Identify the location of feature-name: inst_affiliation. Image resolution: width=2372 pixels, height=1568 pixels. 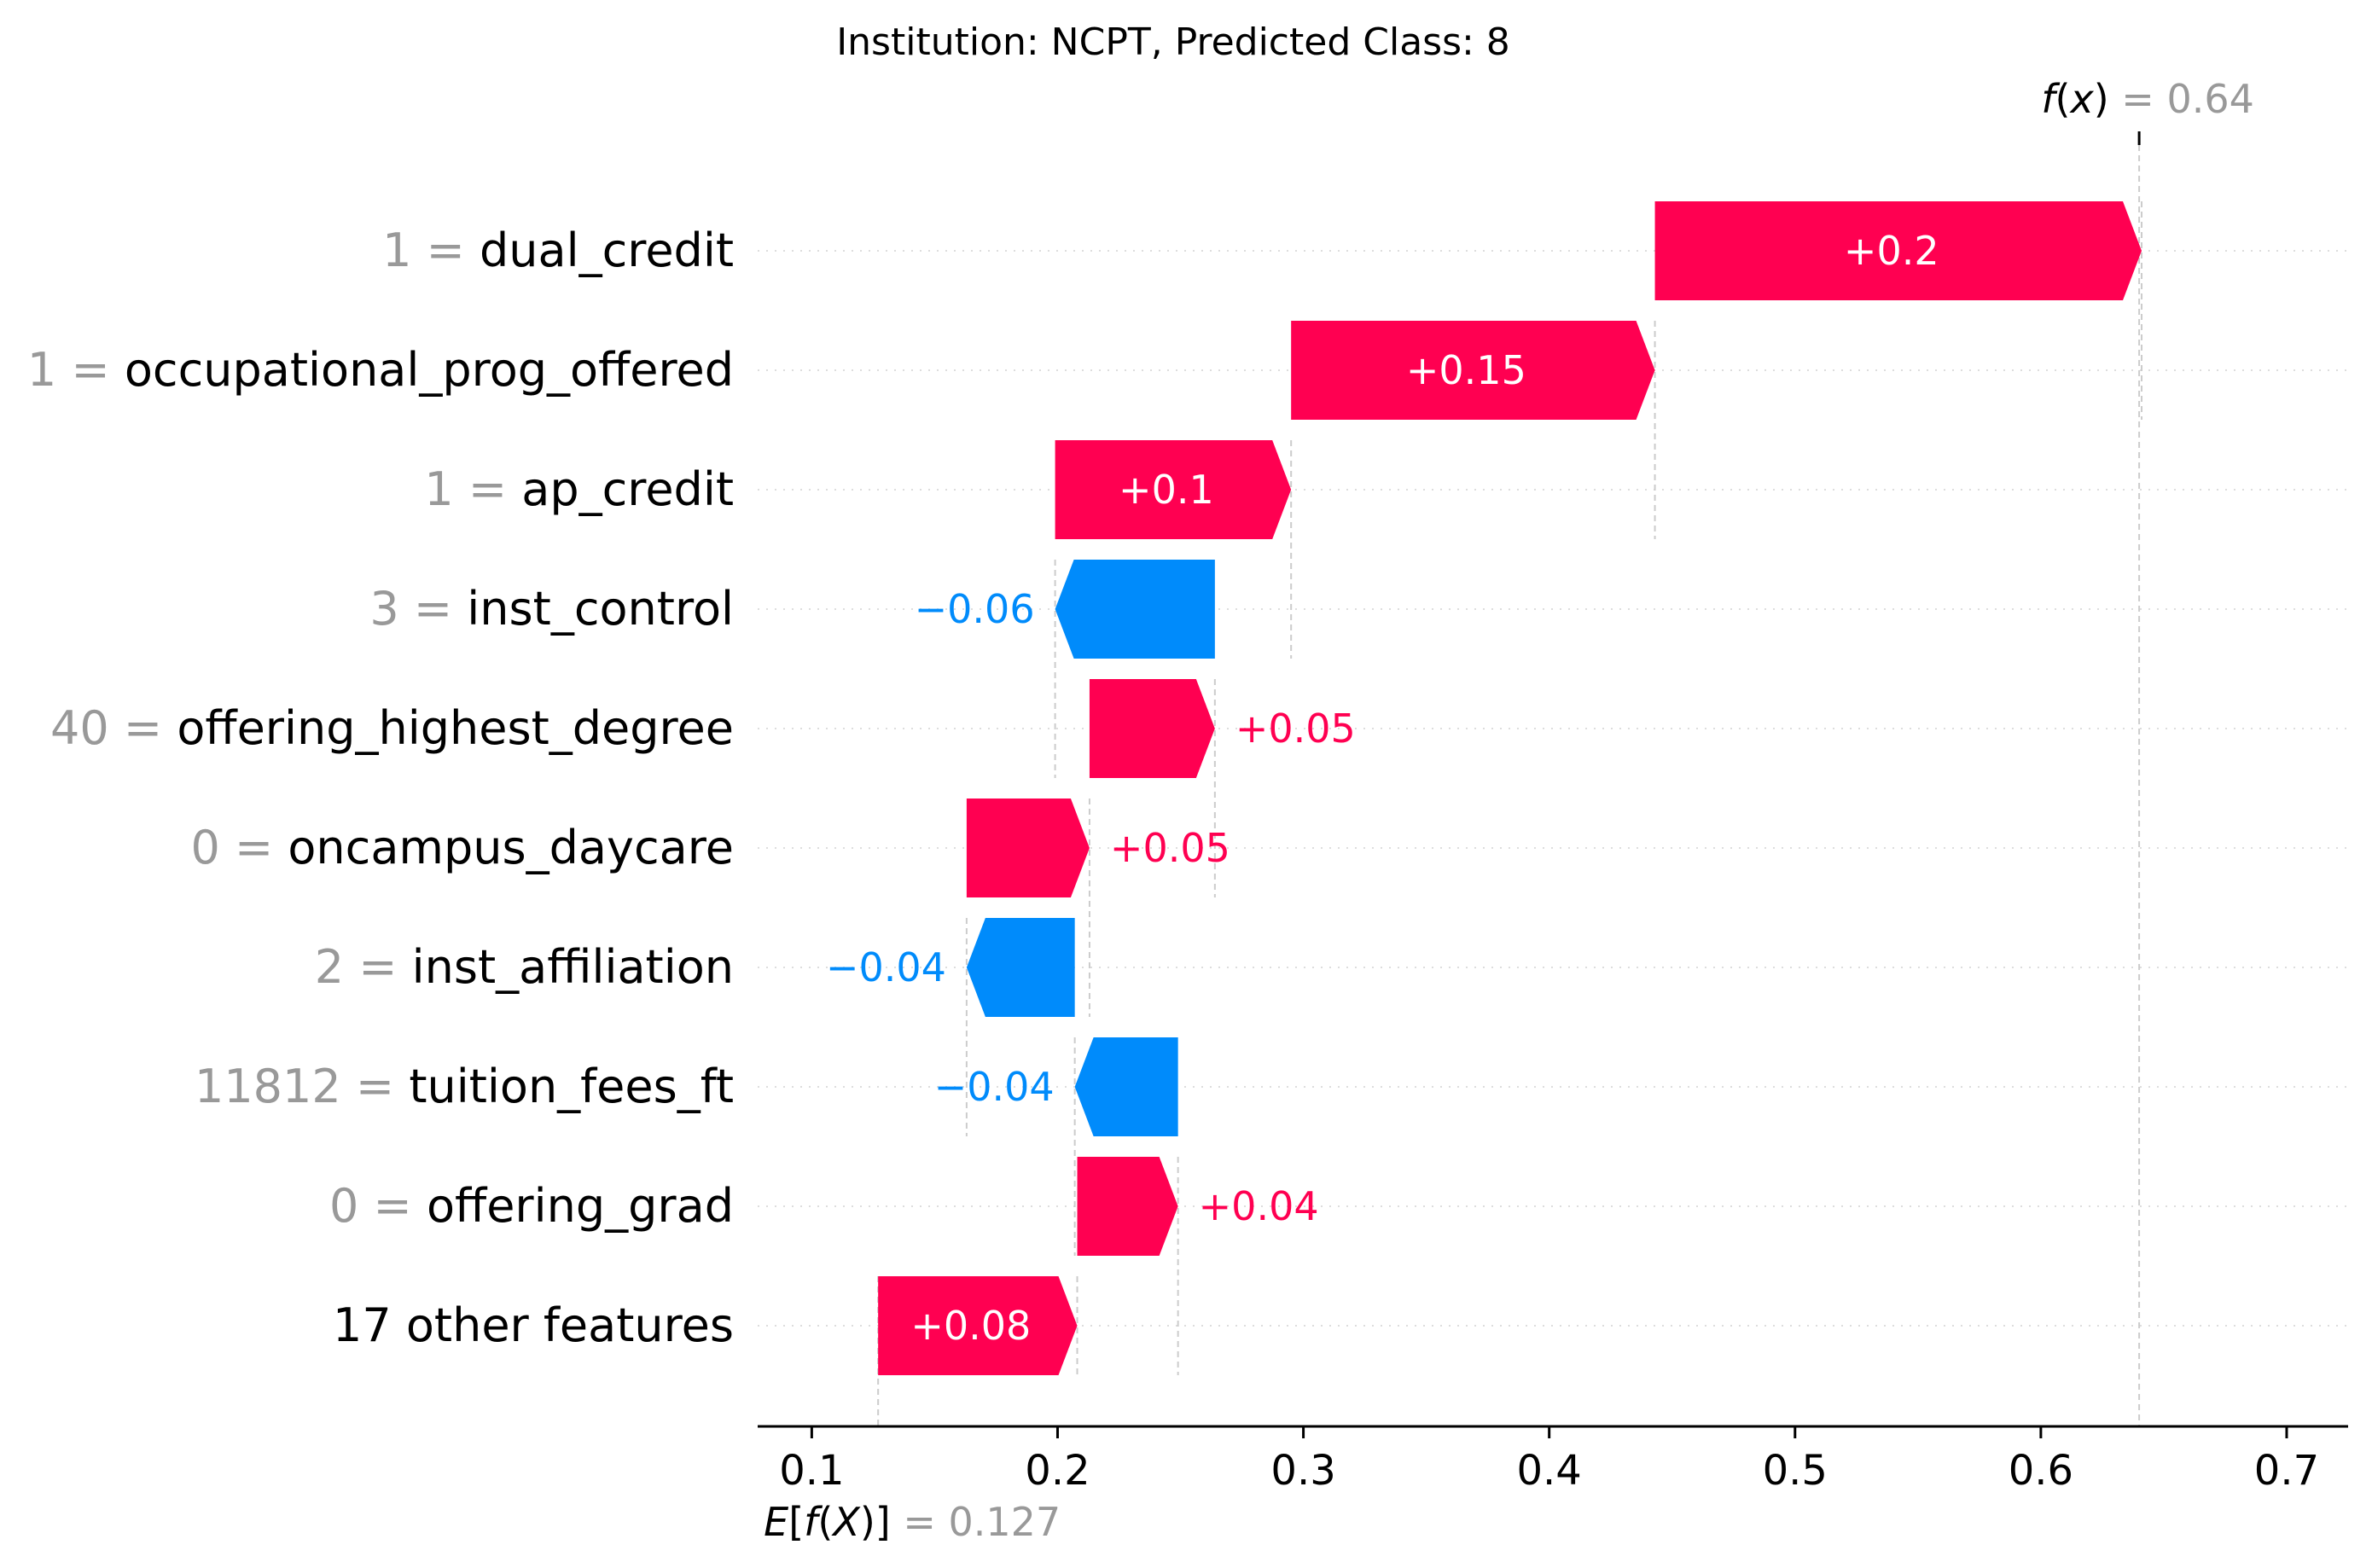
(573, 967).